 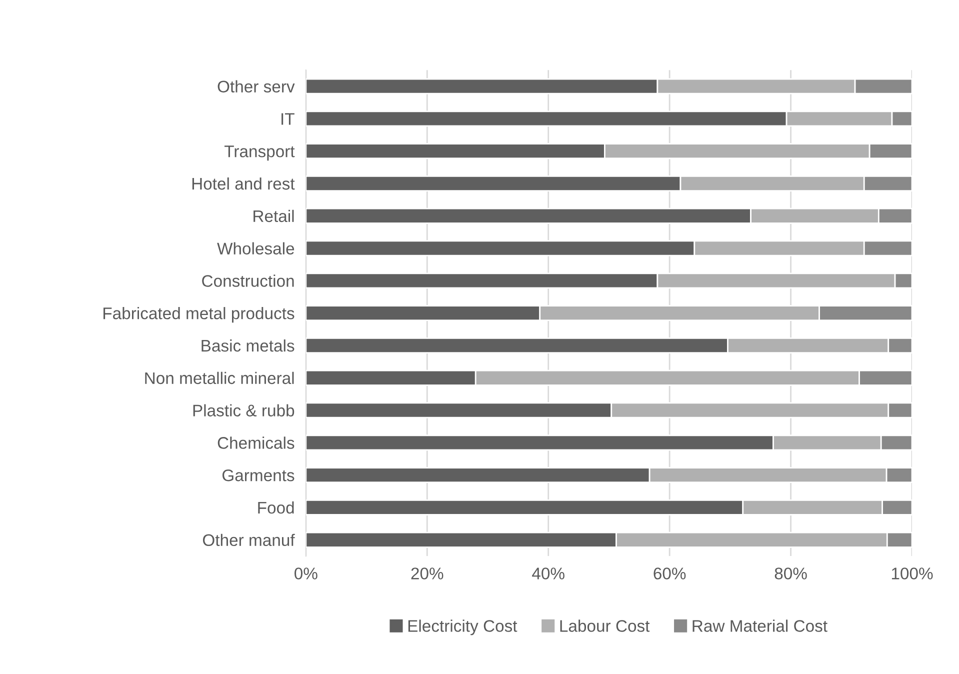 What do you see at coordinates (463, 628) in the screenshot?
I see `legend-label: Electricity Cost` at bounding box center [463, 628].